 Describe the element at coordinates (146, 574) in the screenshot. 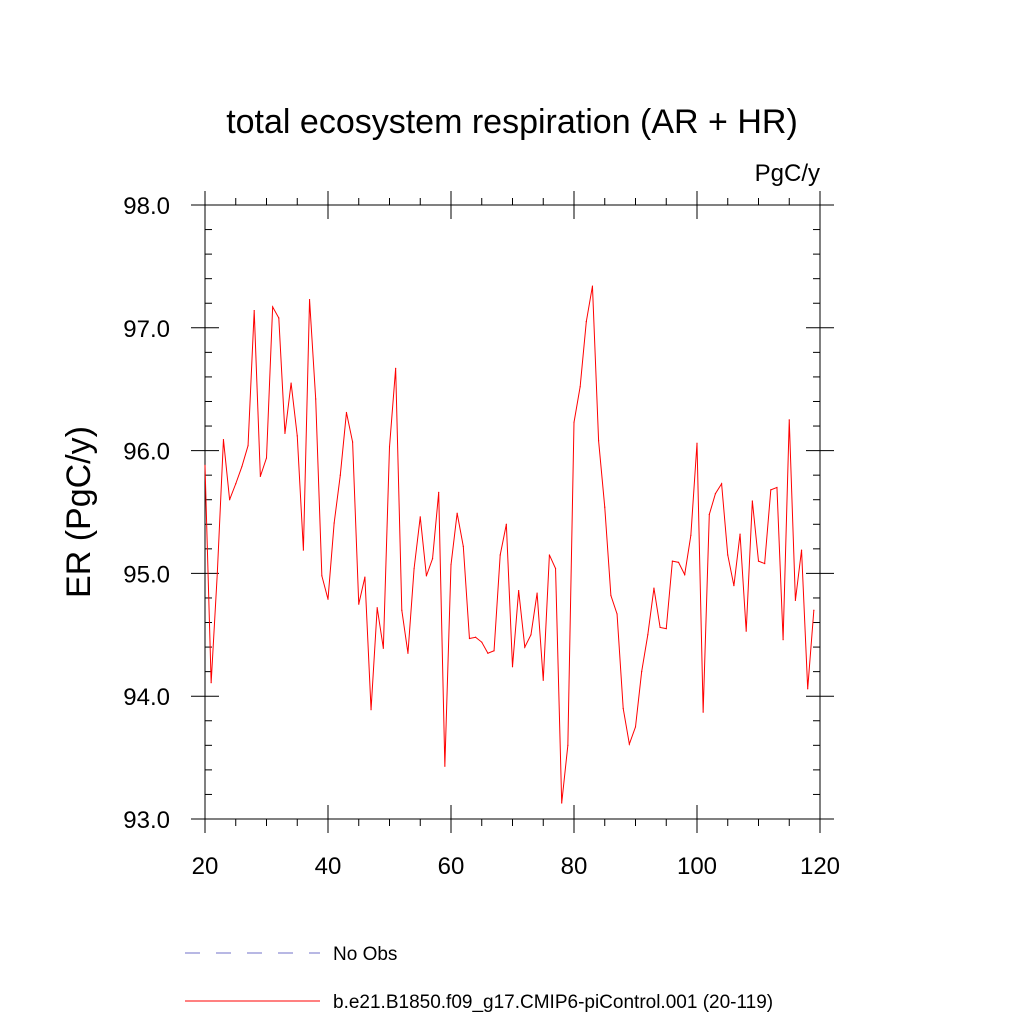

I see `y-tick-label: 95.0` at that location.